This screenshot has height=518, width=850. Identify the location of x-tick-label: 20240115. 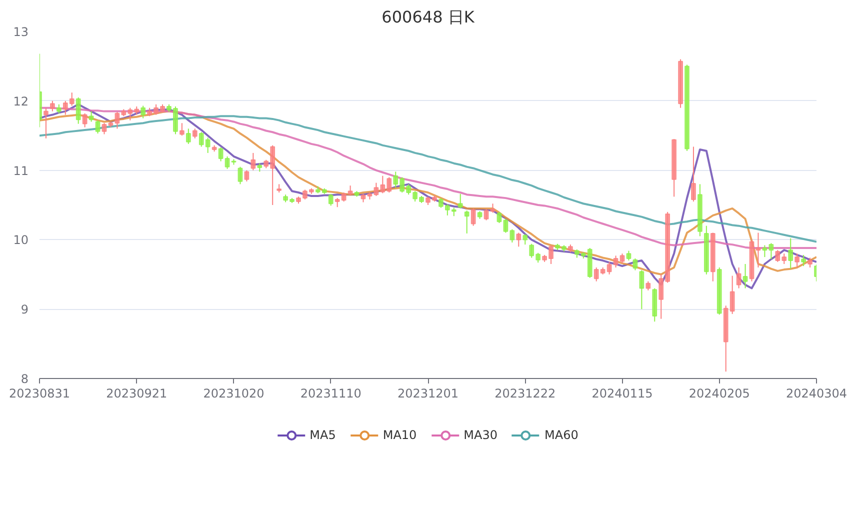
(622, 393).